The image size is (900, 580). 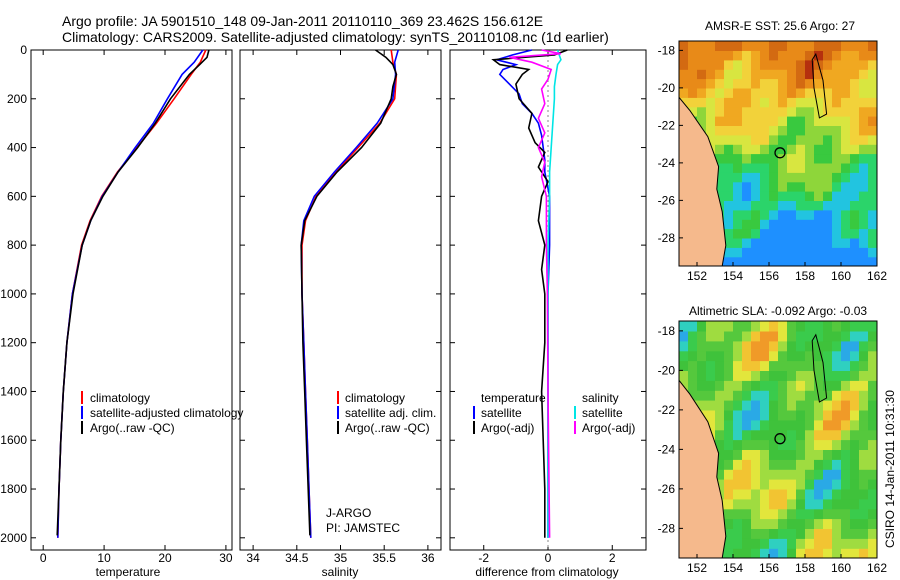 What do you see at coordinates (483, 558) in the screenshot?
I see `x-tick-label: -2` at bounding box center [483, 558].